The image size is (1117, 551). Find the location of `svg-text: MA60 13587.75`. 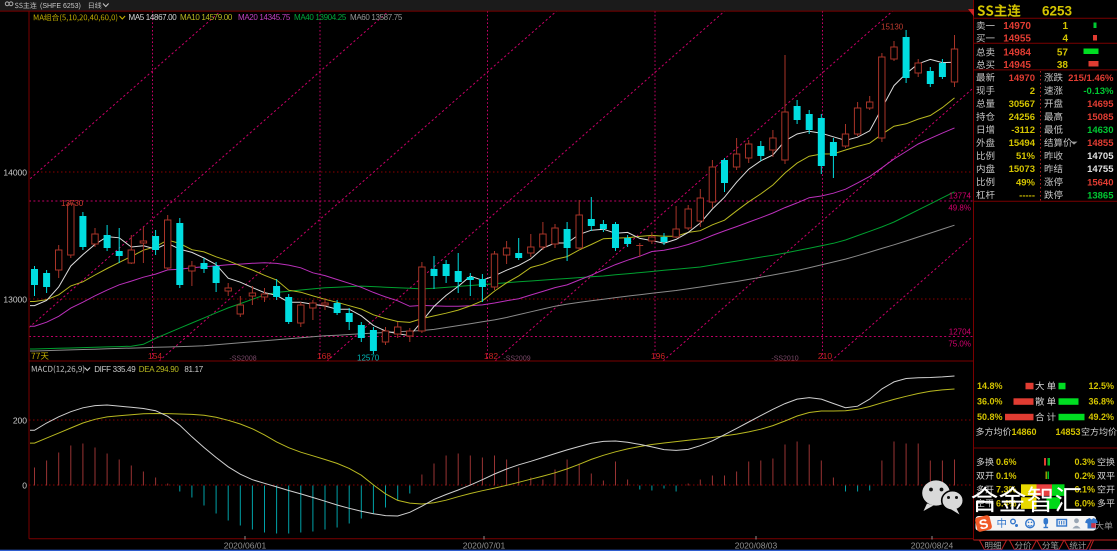

svg-text: MA60 13587.75 is located at coordinates (376, 17).